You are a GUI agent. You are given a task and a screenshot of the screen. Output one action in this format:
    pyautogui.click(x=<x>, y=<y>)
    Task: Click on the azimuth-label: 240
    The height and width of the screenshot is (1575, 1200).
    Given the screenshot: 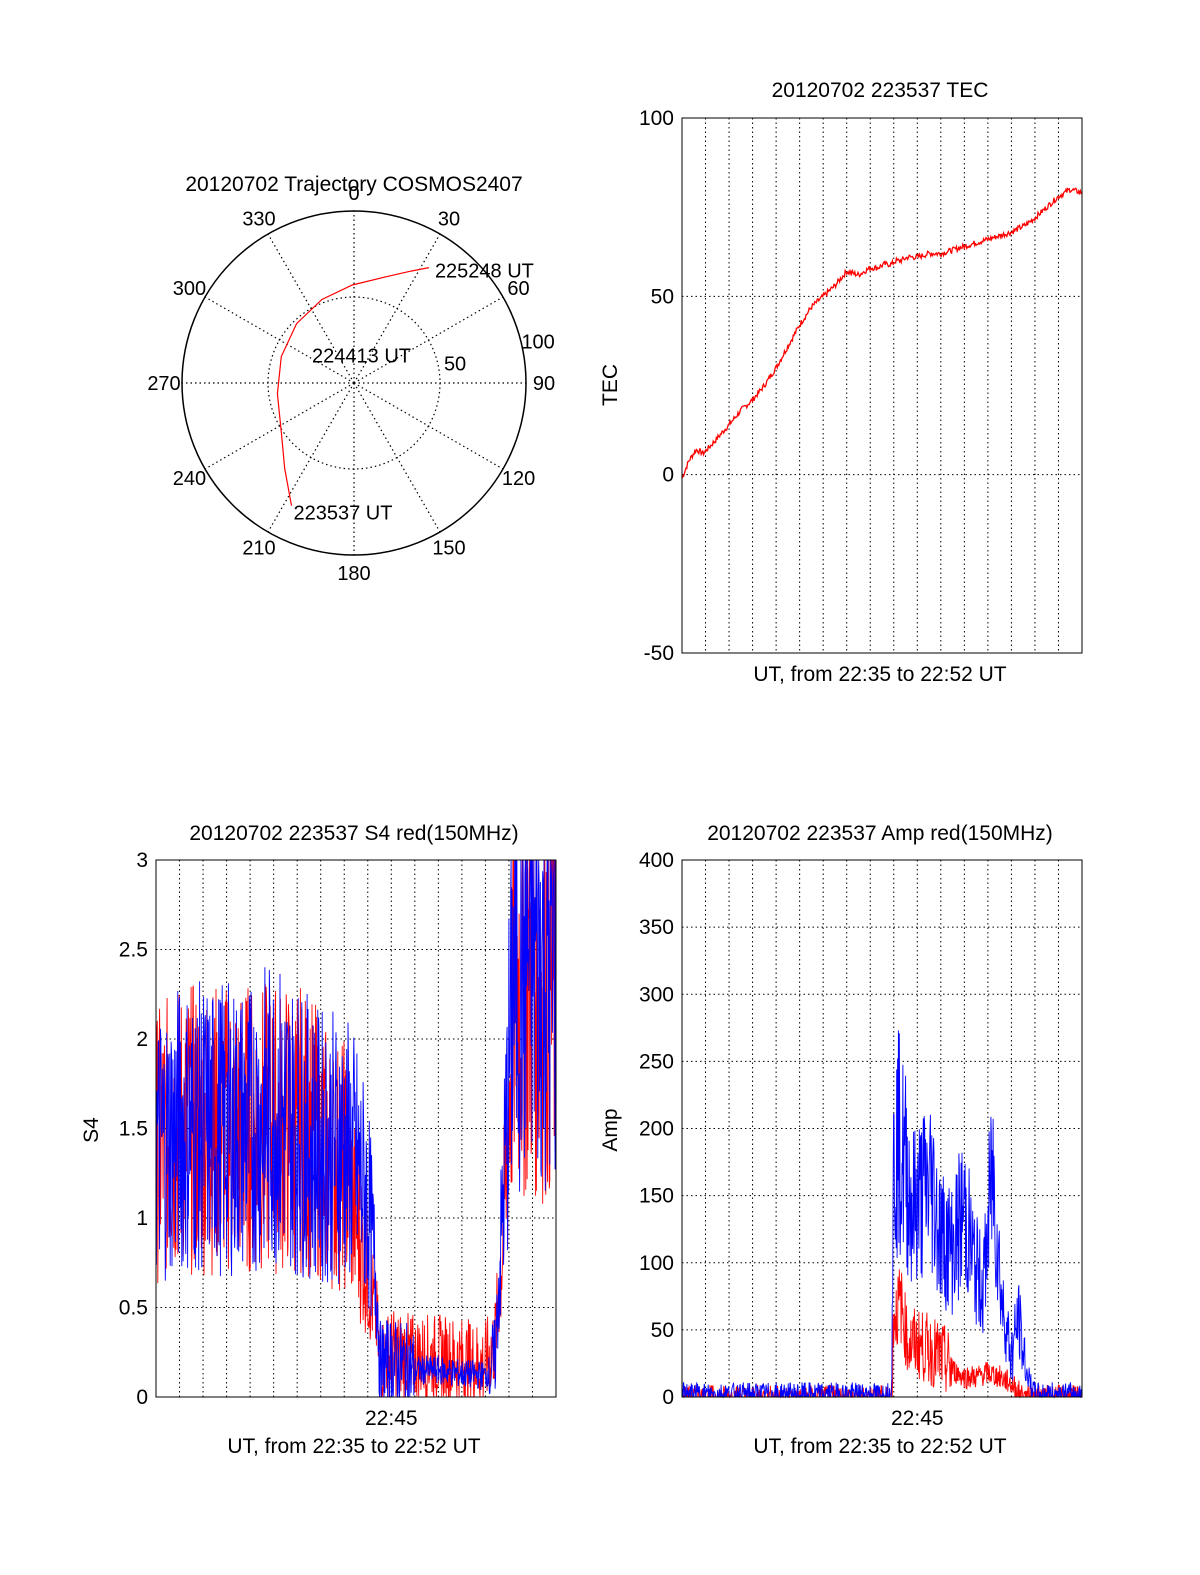 What is the action you would take?
    pyautogui.click(x=189, y=479)
    